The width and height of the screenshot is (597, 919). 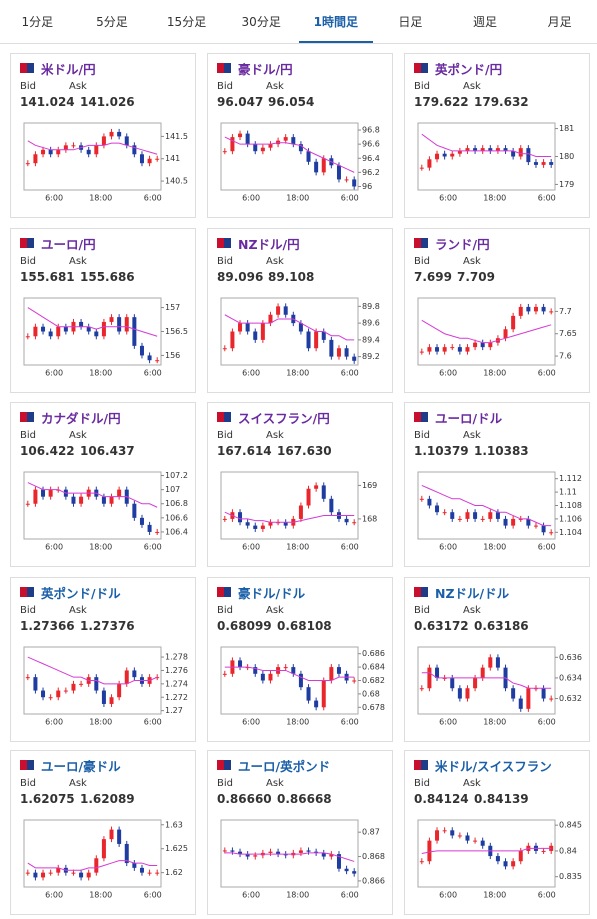 What do you see at coordinates (304, 799) in the screenshot?
I see `ask-value: 0.86668` at bounding box center [304, 799].